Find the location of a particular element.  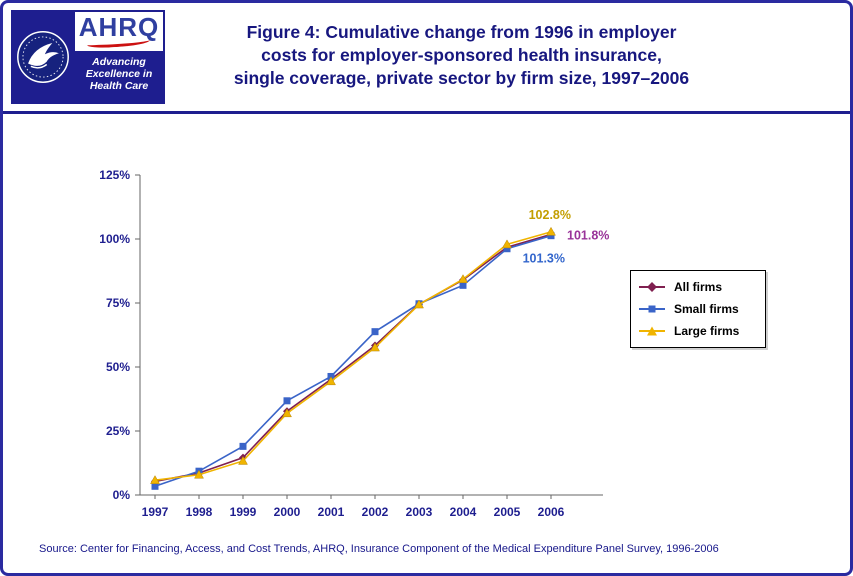

svg-text: 25% is located at coordinates (118, 431).